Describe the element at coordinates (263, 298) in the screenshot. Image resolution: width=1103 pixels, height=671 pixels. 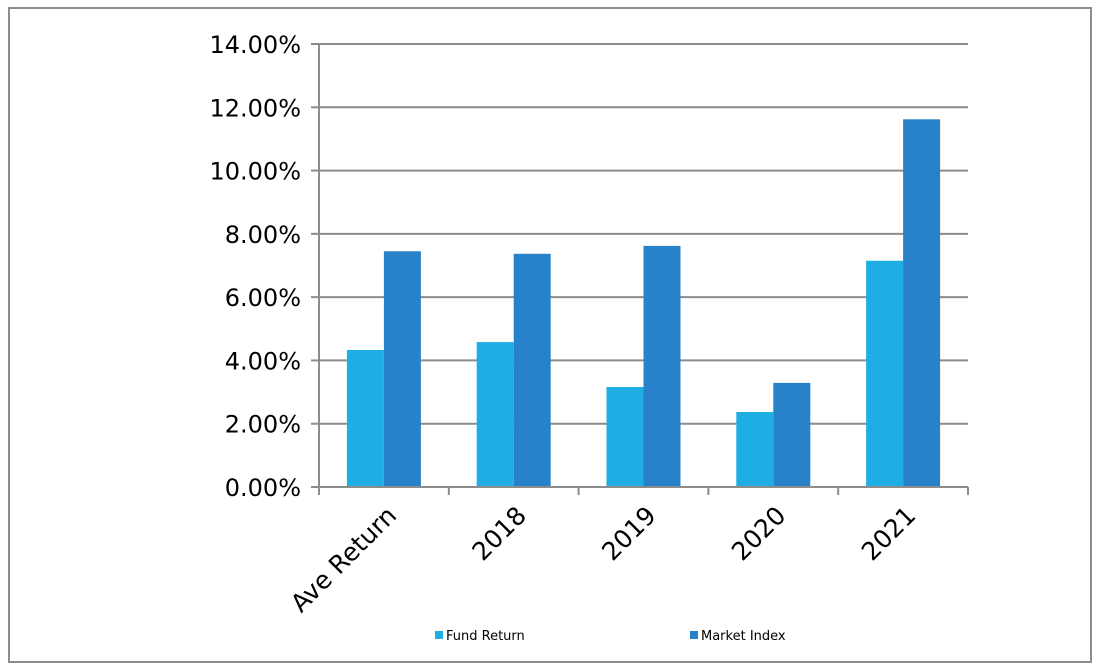
I see `y-tick-label: 6.00%` at that location.